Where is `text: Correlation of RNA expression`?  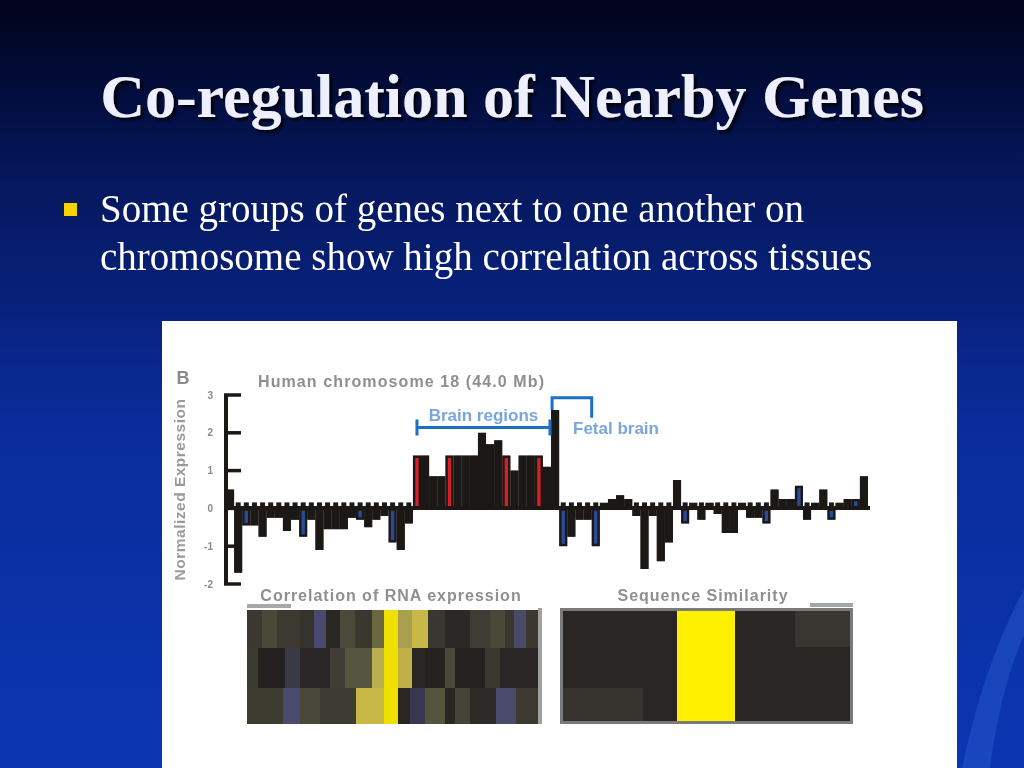
text: Correlation of RNA expression is located at coordinates (391, 595).